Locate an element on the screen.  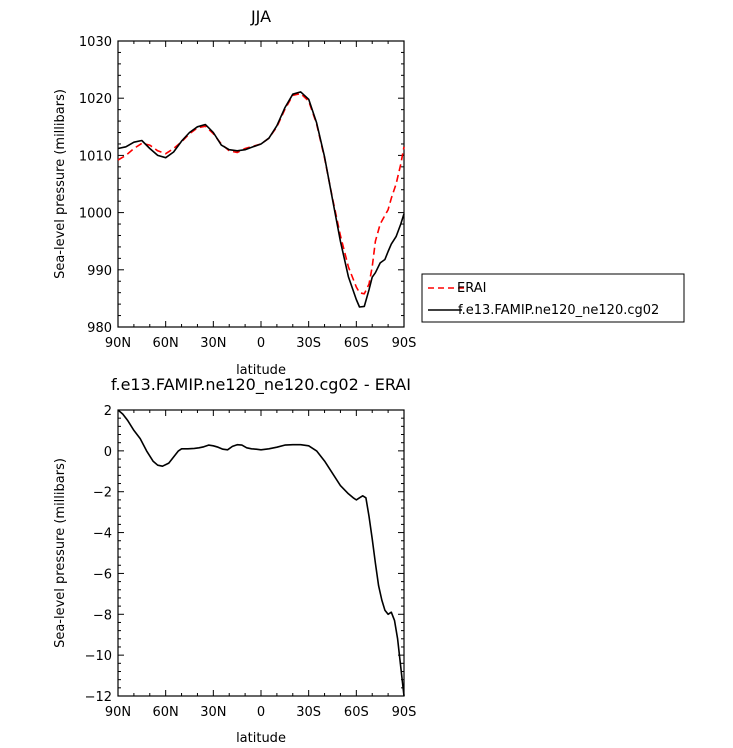
y-tick-label: −2 is located at coordinates (102, 493).